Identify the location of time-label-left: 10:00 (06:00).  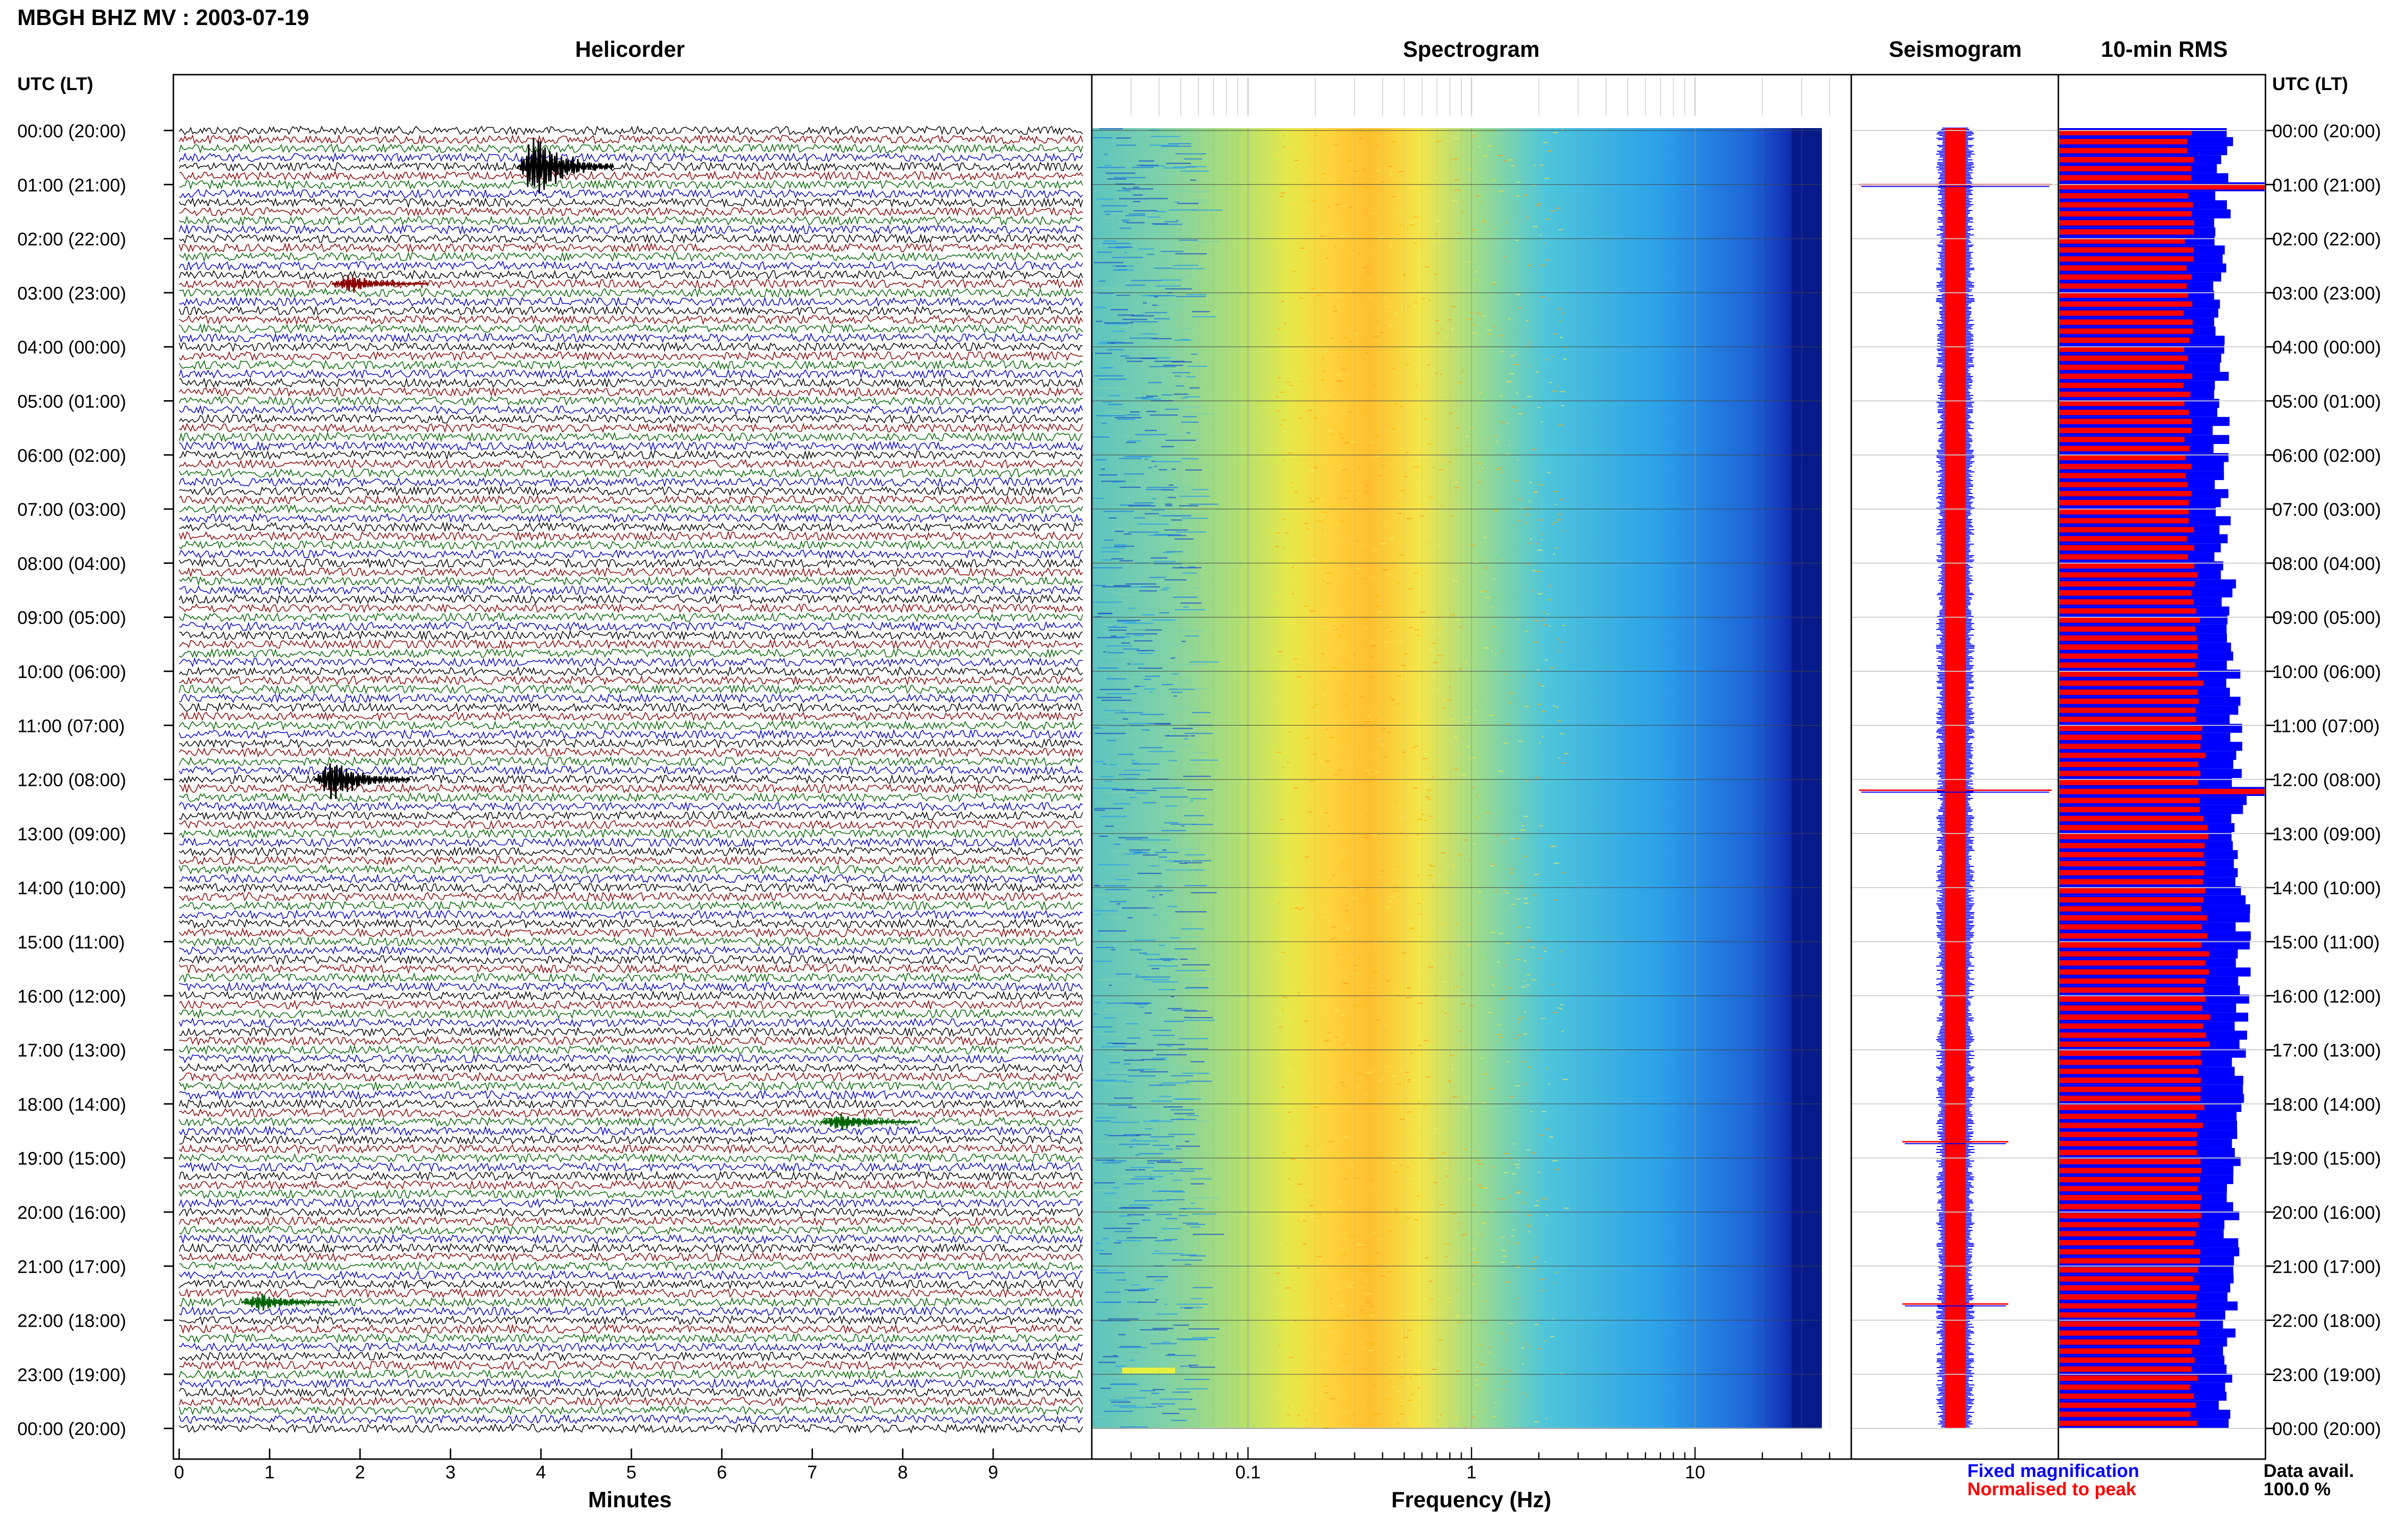
(71, 672).